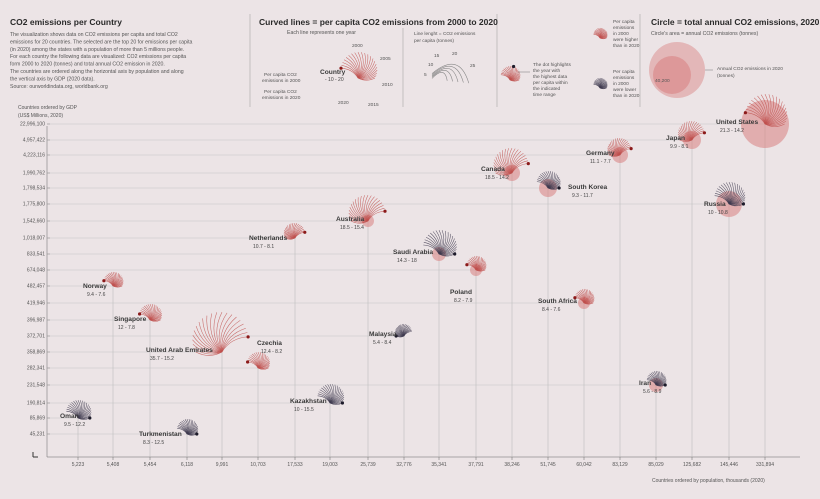 This screenshot has height=499, width=820. What do you see at coordinates (258, 465) in the screenshot?
I see `x-tick-label: 10,703` at bounding box center [258, 465].